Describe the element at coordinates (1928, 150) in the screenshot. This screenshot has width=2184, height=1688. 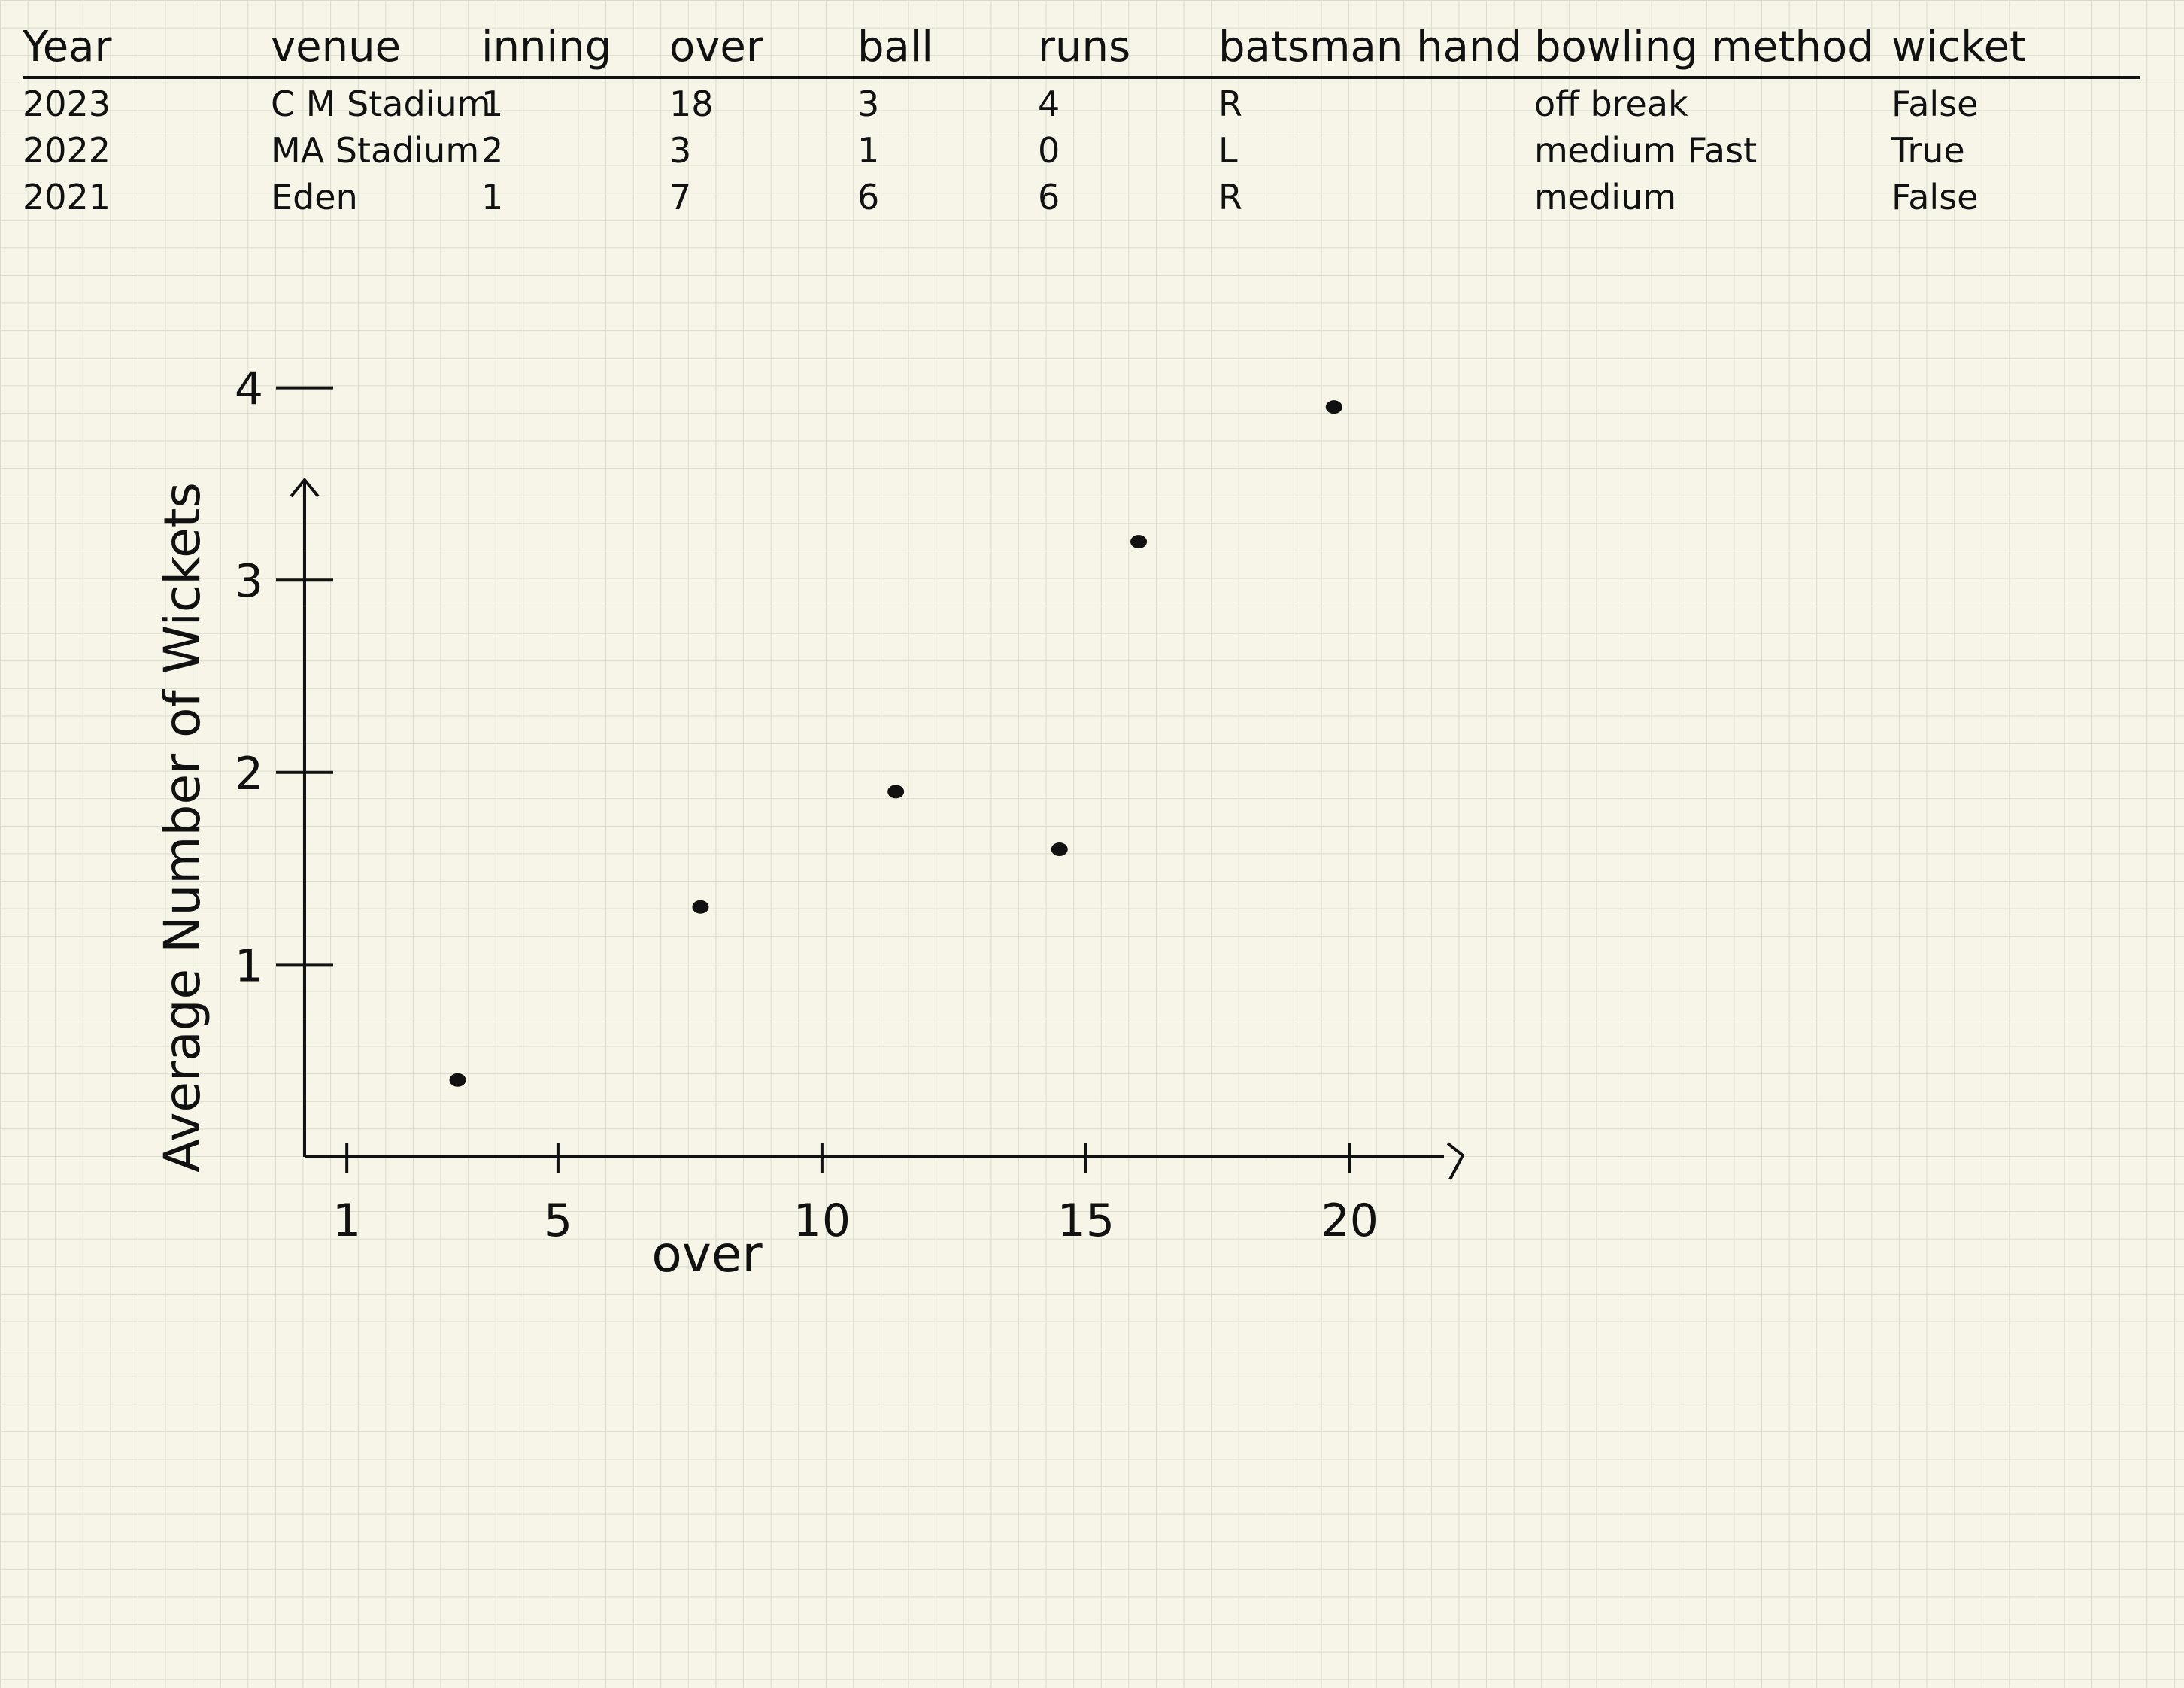
I see `table-cell: True` at that location.